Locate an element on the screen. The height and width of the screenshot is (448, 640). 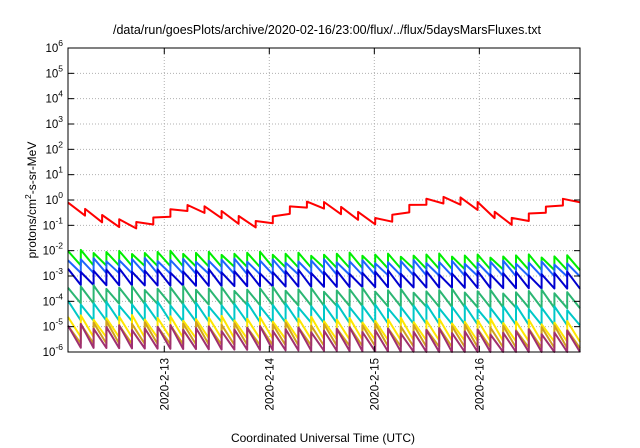
y-tick-label: 10² is located at coordinates (54, 147).